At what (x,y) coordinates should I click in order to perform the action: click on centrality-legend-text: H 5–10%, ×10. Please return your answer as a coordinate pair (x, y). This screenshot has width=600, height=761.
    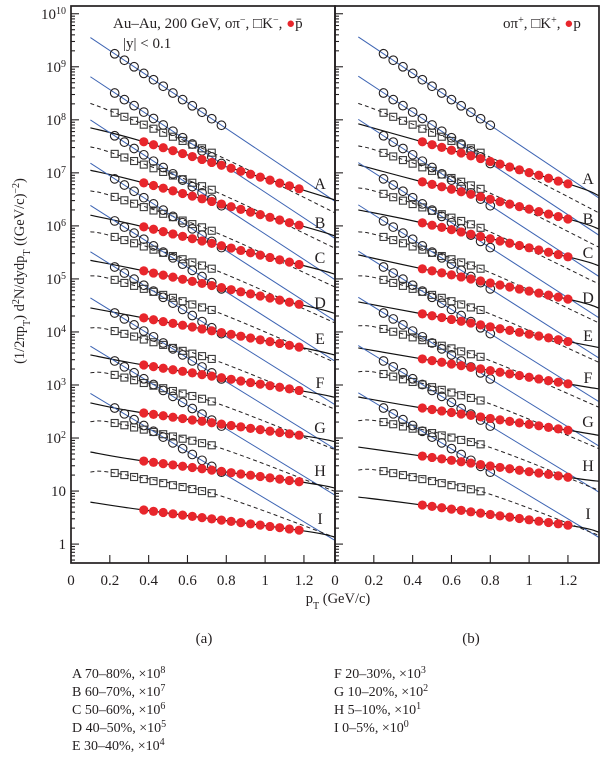
    Looking at the image, I should click on (375, 710).